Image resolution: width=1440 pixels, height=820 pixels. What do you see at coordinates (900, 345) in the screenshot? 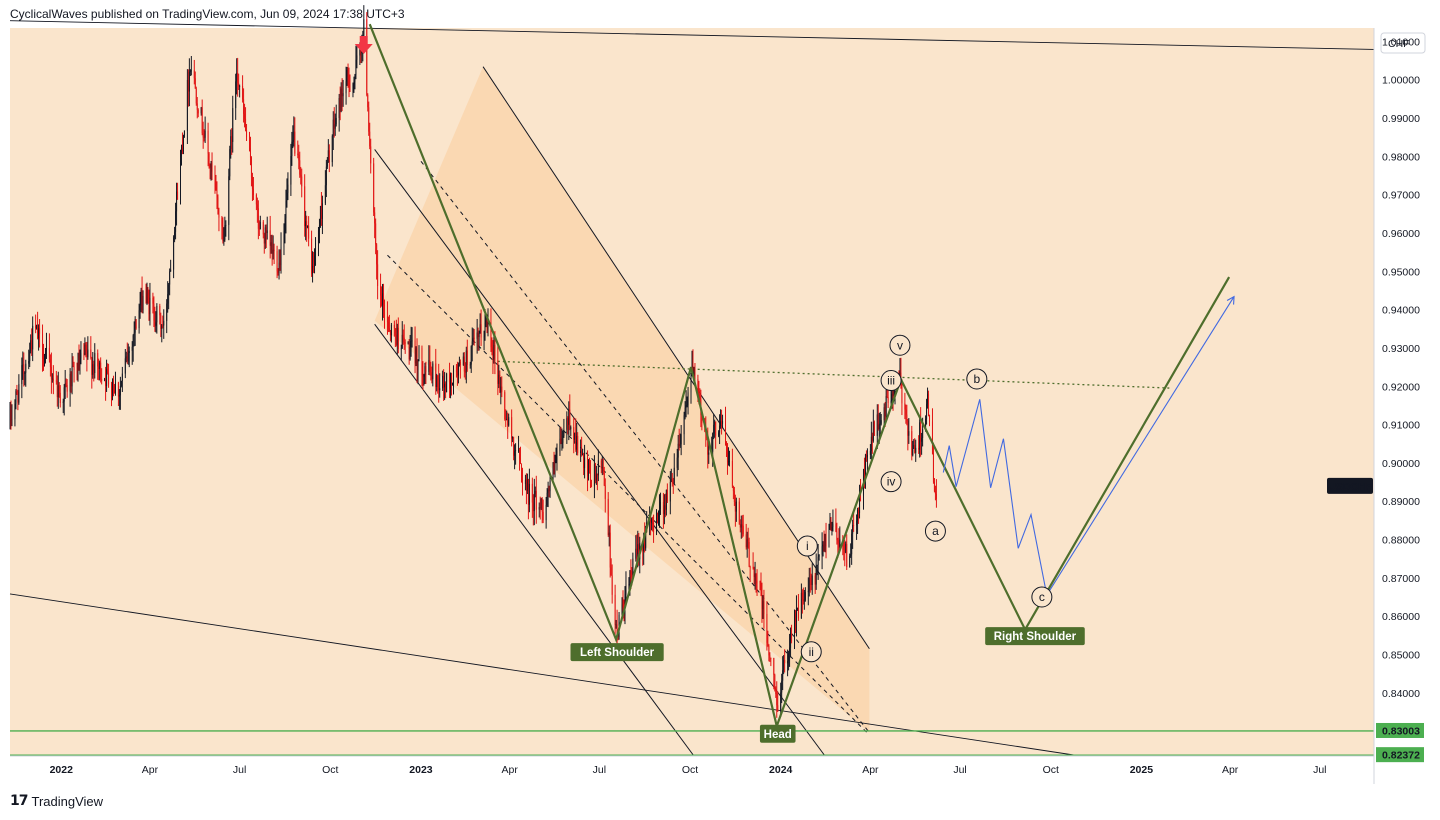
I see `wave-label-text: v` at bounding box center [900, 345].